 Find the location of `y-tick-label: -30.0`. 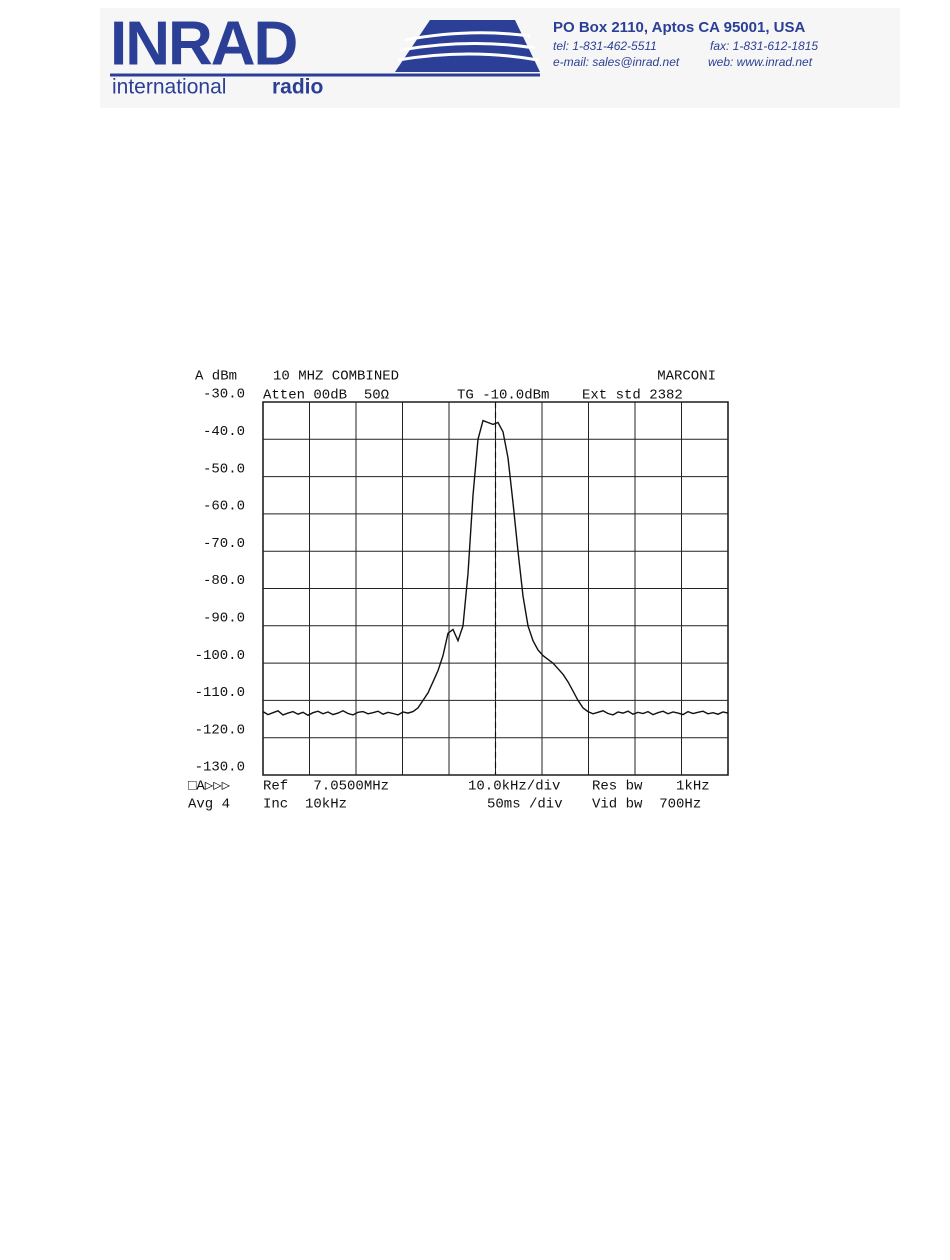

y-tick-label: -30.0 is located at coordinates (224, 395).